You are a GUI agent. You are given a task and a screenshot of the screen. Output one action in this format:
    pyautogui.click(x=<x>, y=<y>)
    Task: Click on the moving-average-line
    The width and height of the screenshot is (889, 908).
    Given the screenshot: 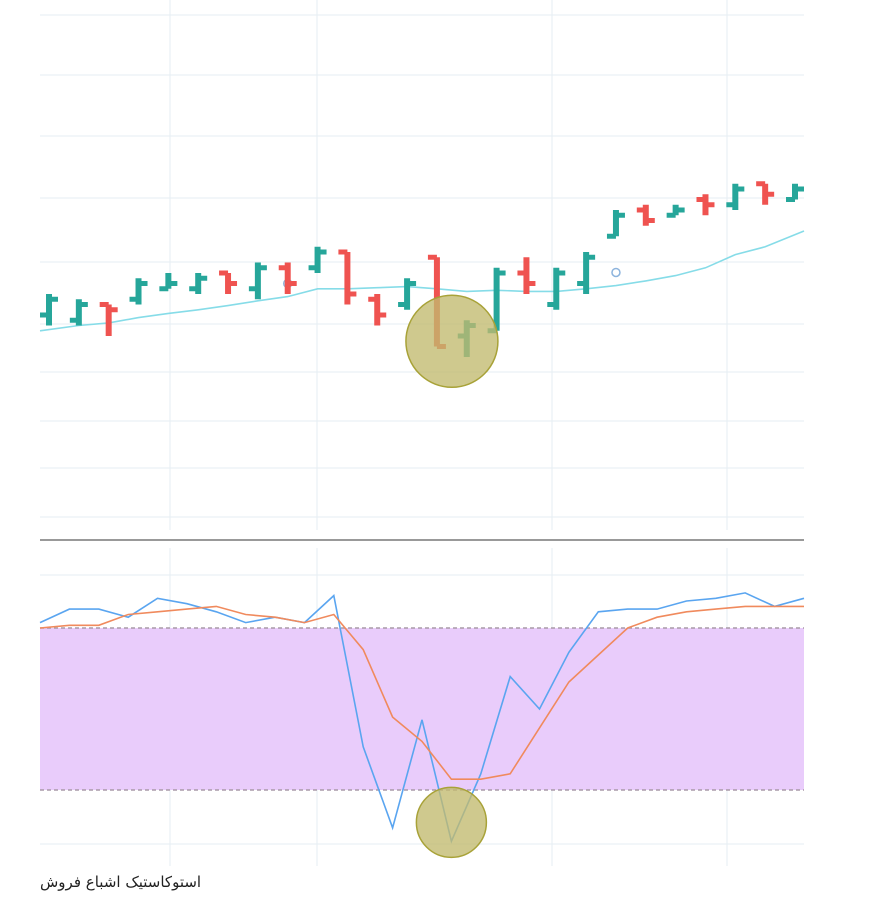 What is the action you would take?
    pyautogui.click(x=422, y=281)
    